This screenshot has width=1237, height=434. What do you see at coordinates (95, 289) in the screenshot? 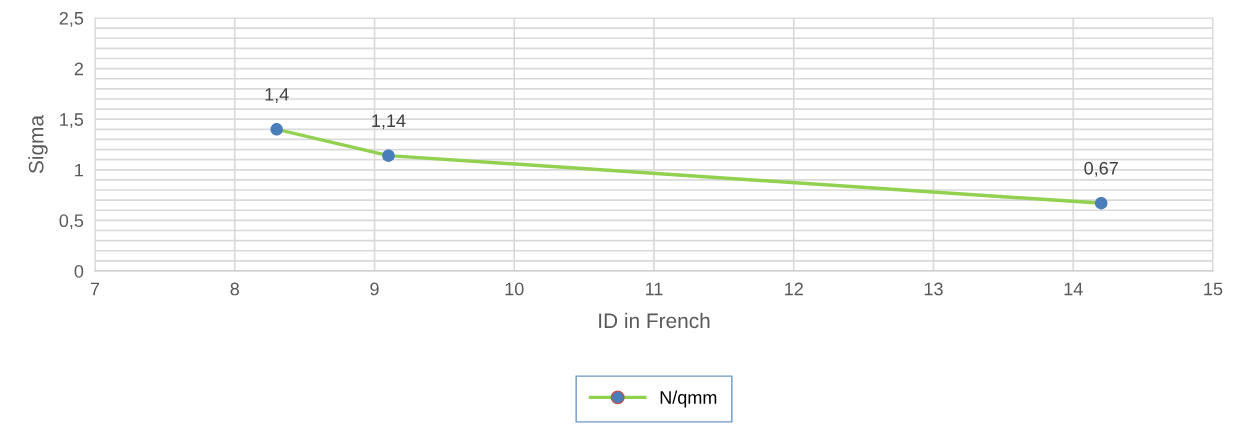
I see `x-tick-label: 7` at bounding box center [95, 289].